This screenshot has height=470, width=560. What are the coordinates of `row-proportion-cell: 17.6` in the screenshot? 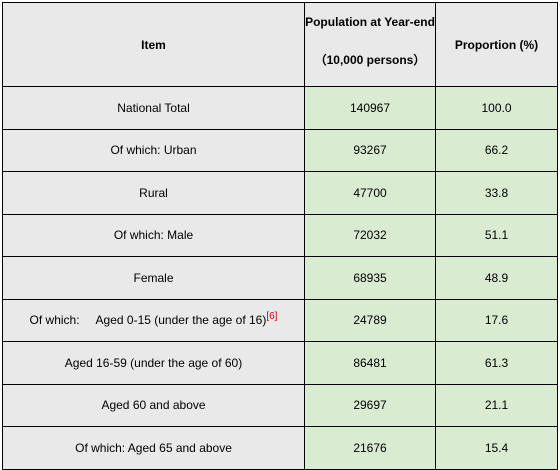 It's located at (496, 320).